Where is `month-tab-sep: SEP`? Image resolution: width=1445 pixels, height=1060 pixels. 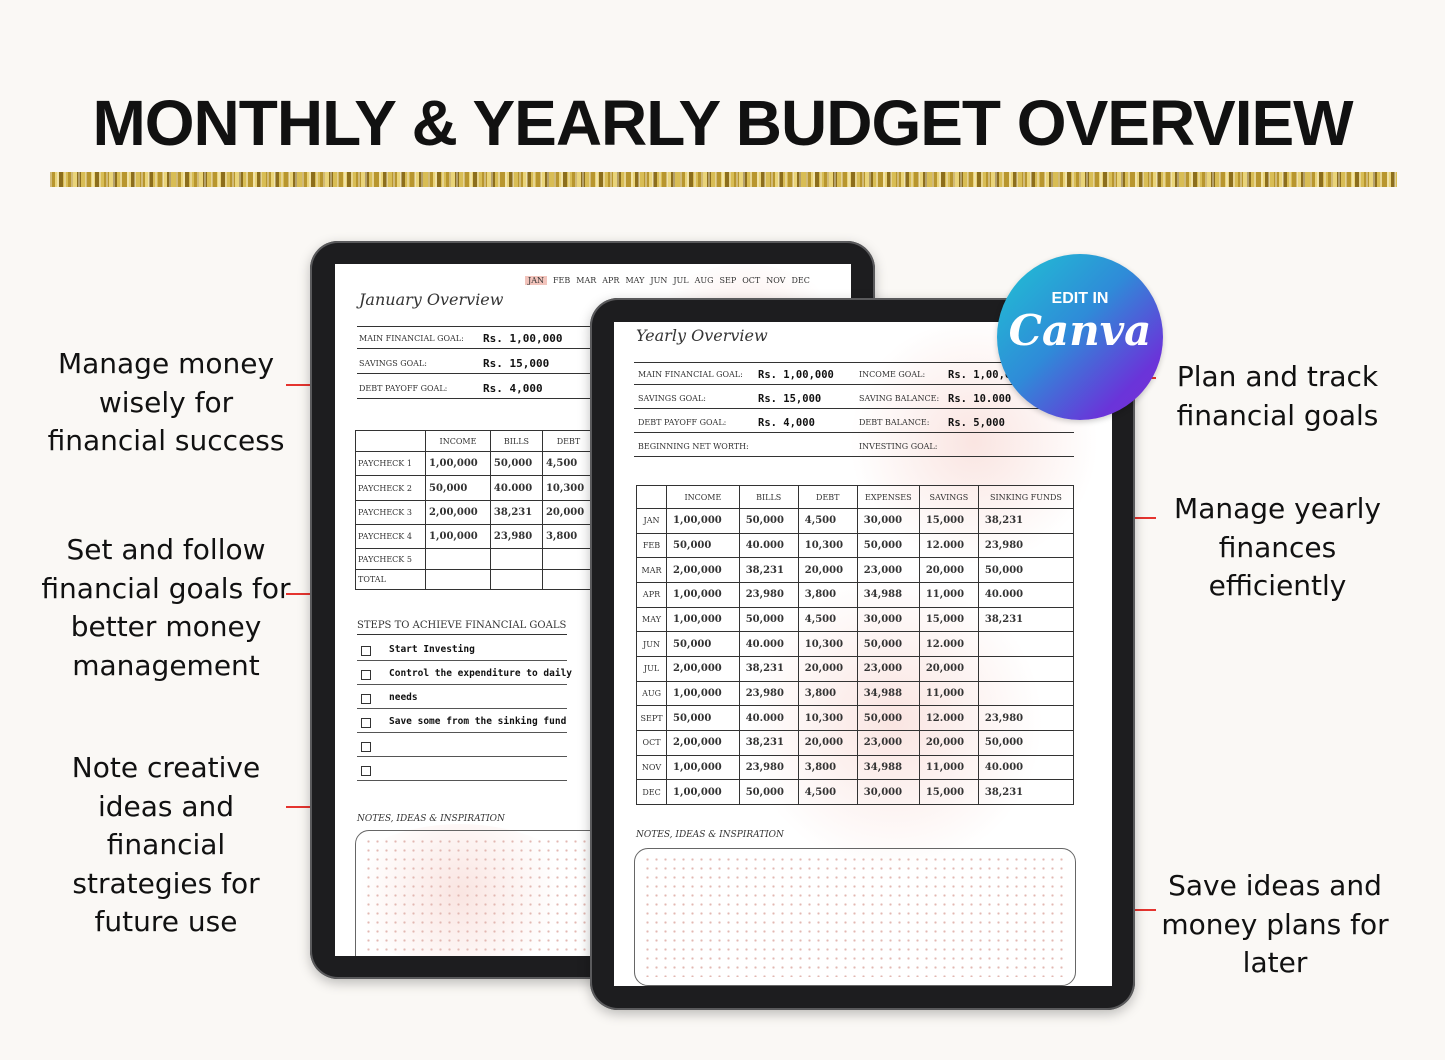
month-tab-sep: SEP is located at coordinates (728, 280).